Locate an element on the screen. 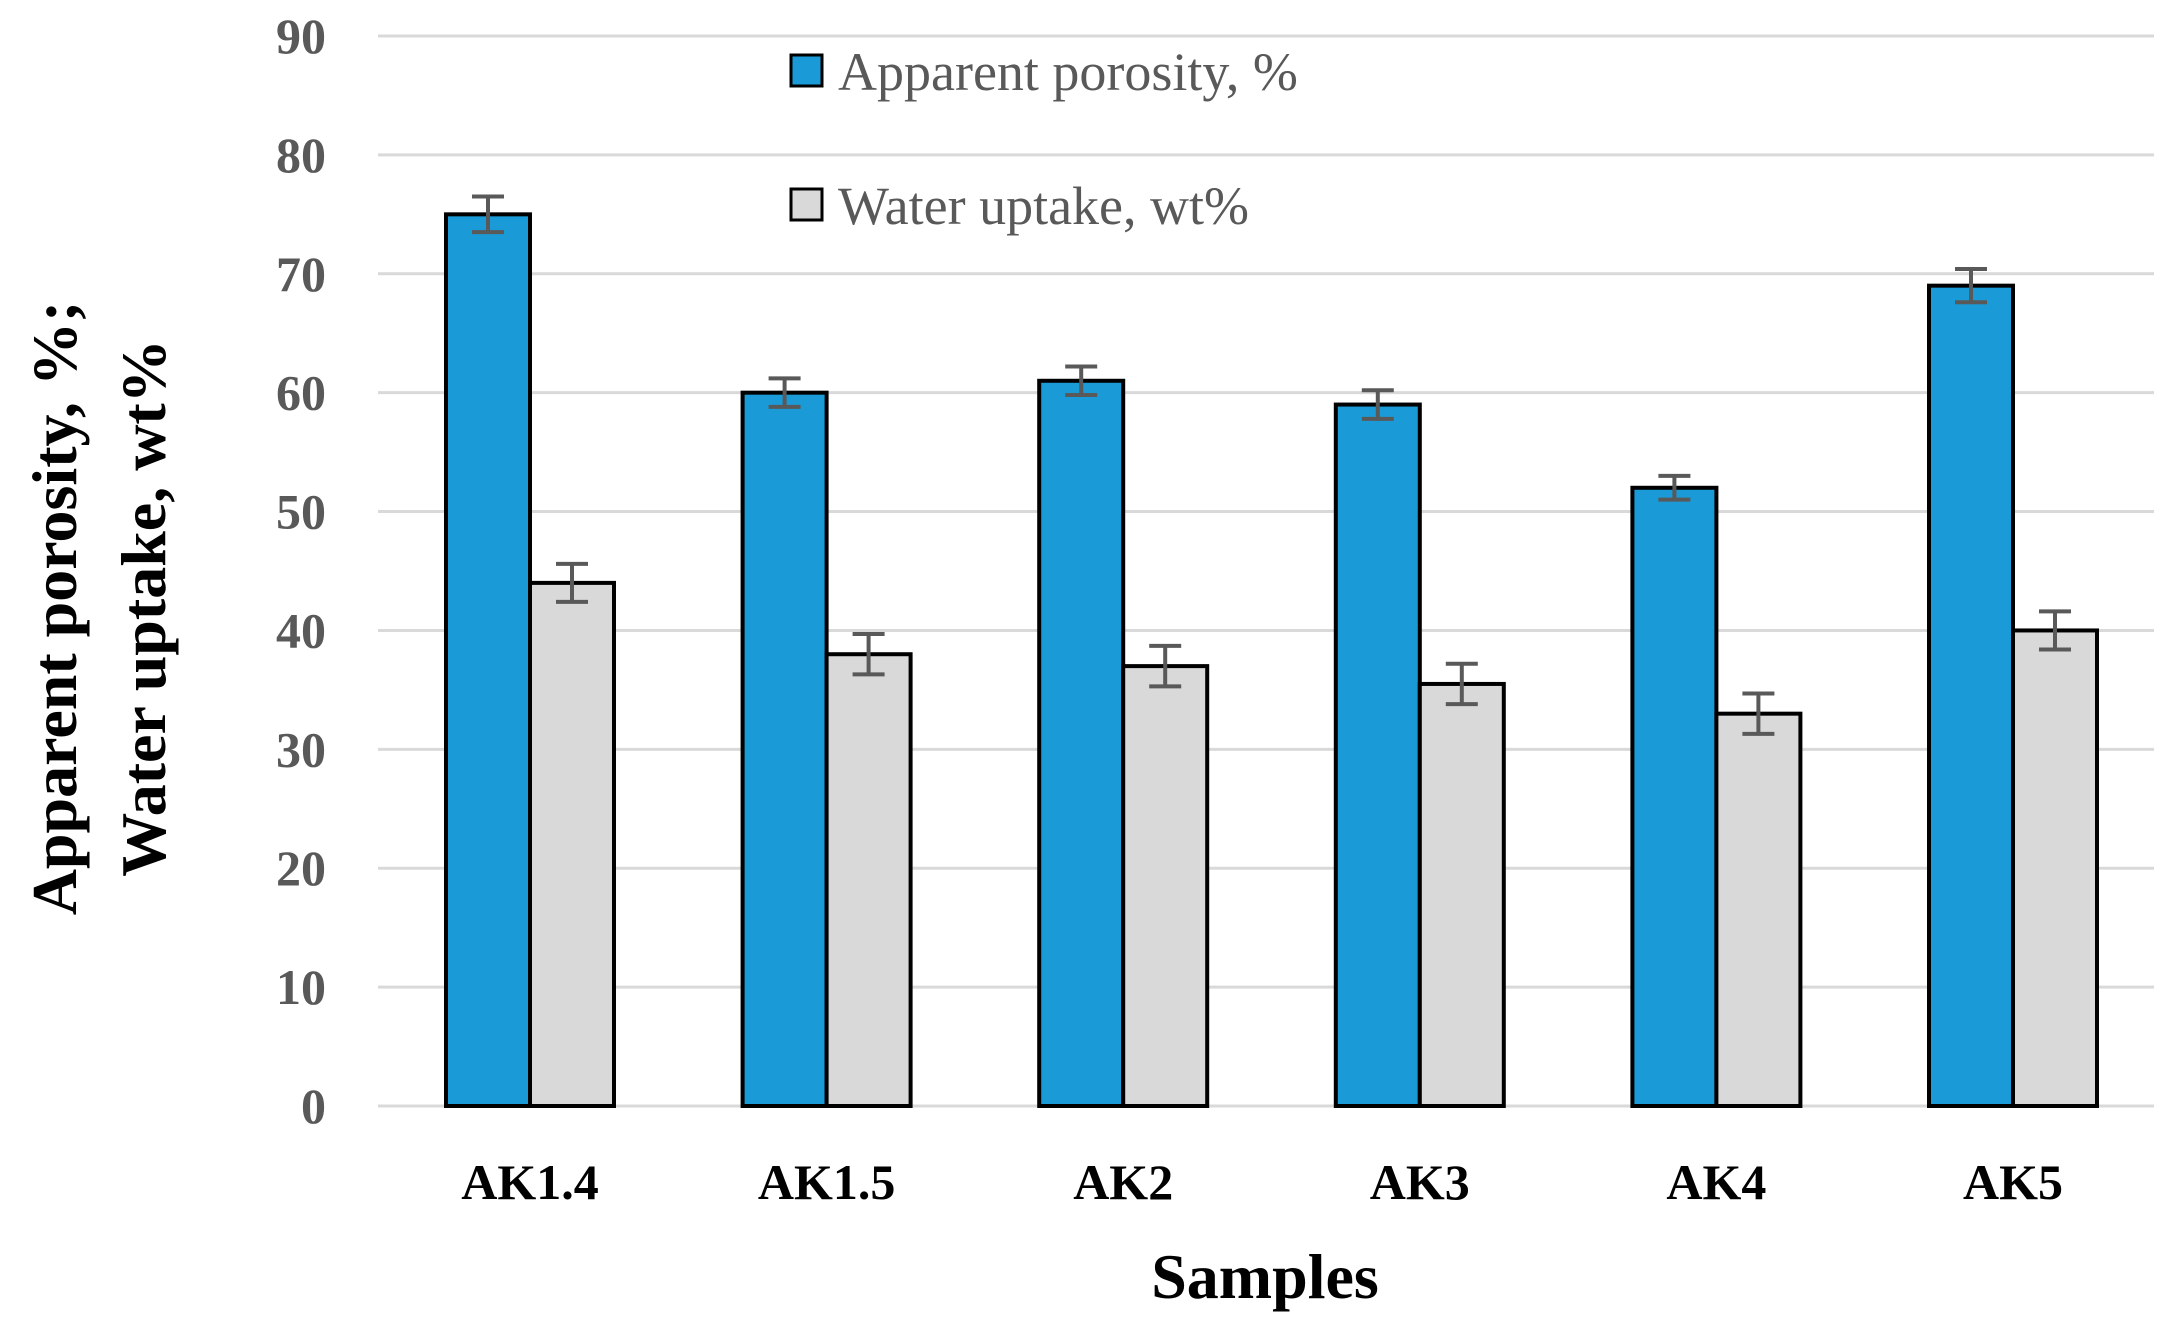  bar-apparent-porosity-ak2 is located at coordinates (1081, 743).